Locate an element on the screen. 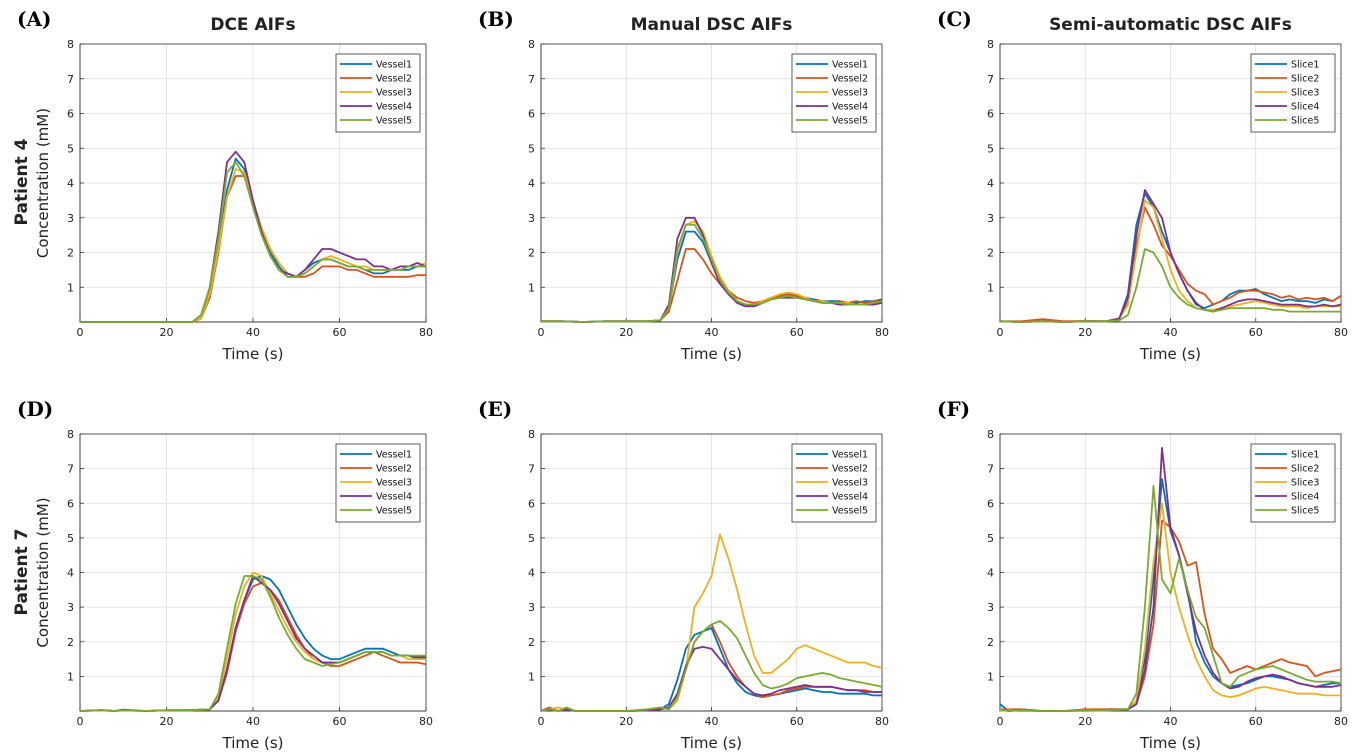  legend-entry: Slice2 is located at coordinates (1305, 79).